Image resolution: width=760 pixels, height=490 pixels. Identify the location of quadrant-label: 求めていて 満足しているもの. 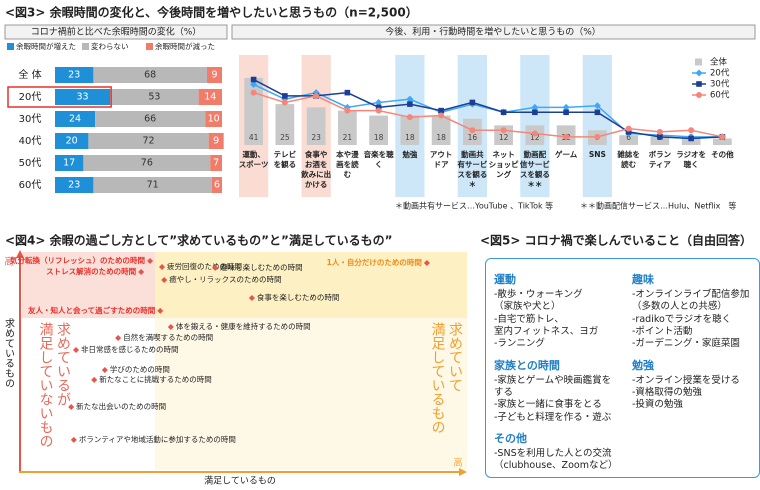
(446, 378).